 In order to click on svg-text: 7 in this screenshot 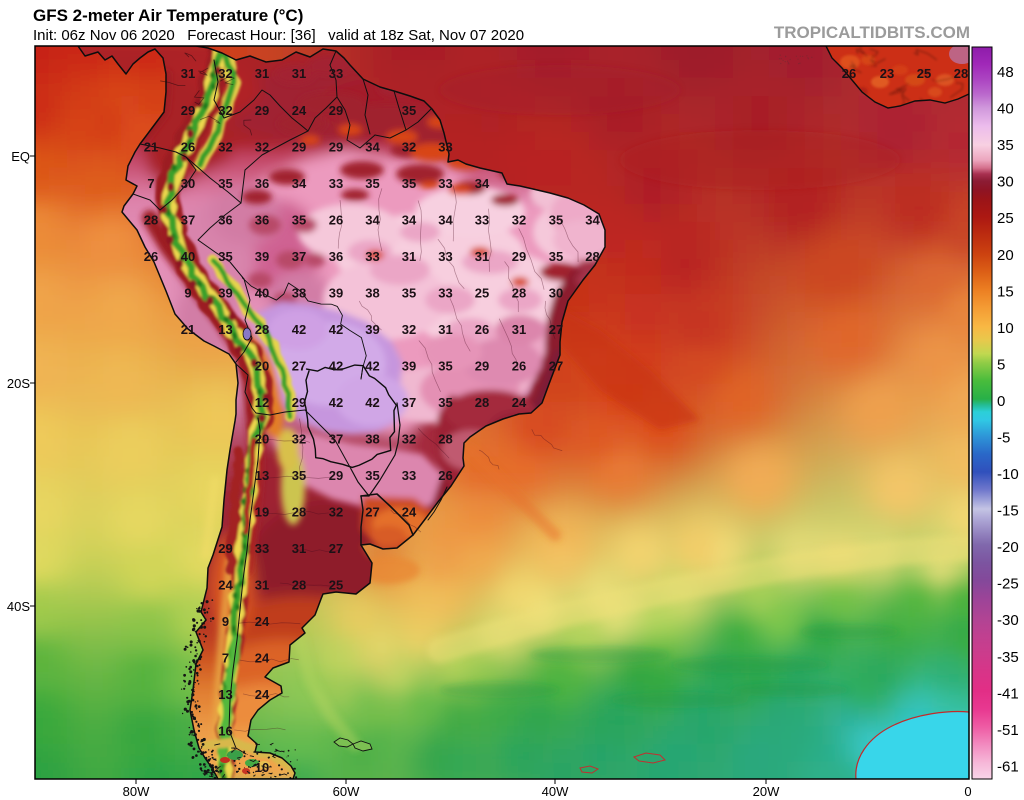, I will do `click(225, 658)`.